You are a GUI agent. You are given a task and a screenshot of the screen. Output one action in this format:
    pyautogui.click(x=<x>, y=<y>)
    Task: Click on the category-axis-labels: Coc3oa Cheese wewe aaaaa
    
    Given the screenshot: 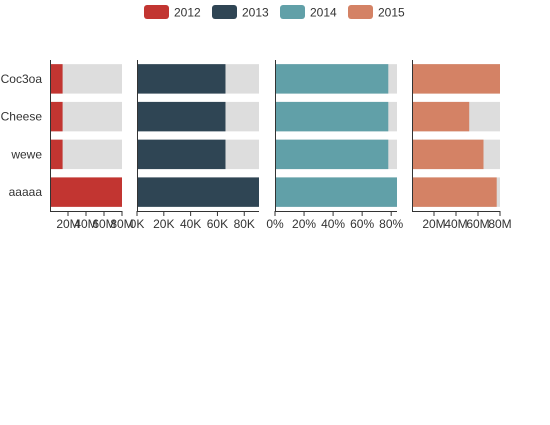 What is the action you would take?
    pyautogui.click(x=22, y=135)
    